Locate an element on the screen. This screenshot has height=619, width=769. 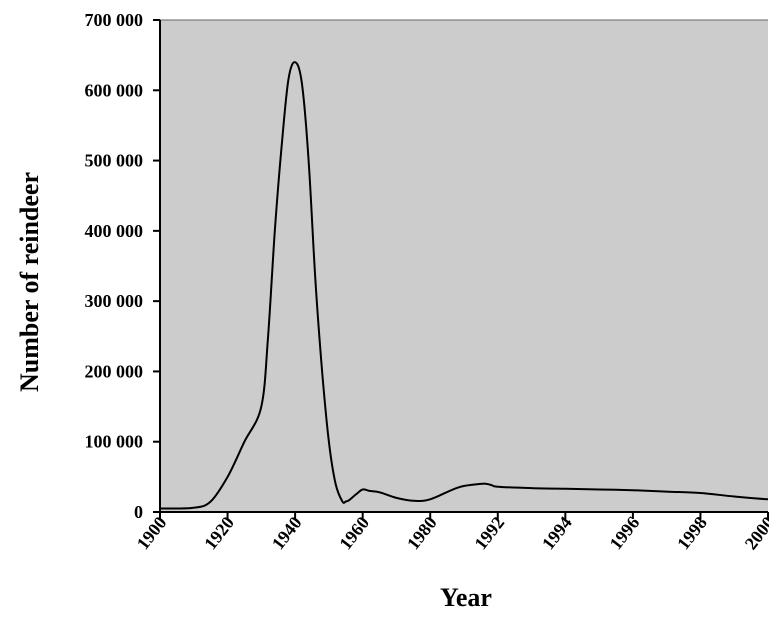
y-tick-label: 300 000 is located at coordinates (114, 301).